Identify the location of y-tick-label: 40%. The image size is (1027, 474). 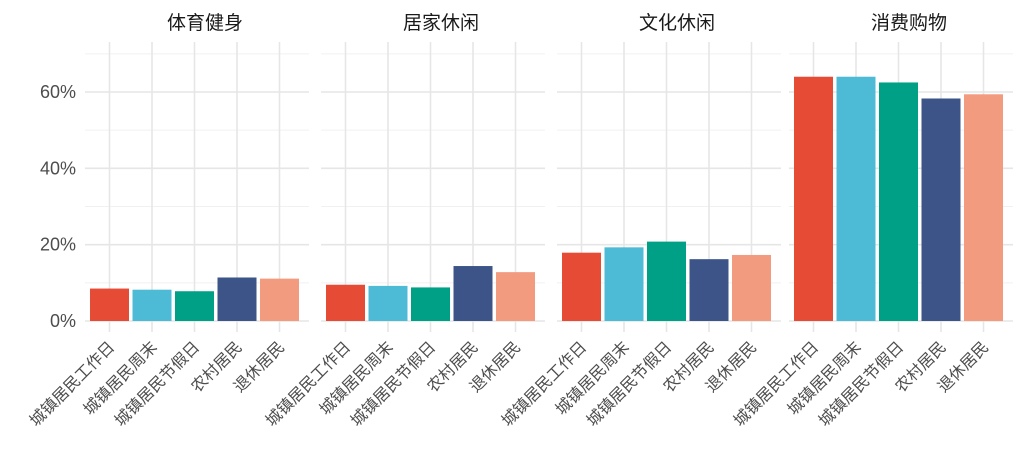
(58, 168).